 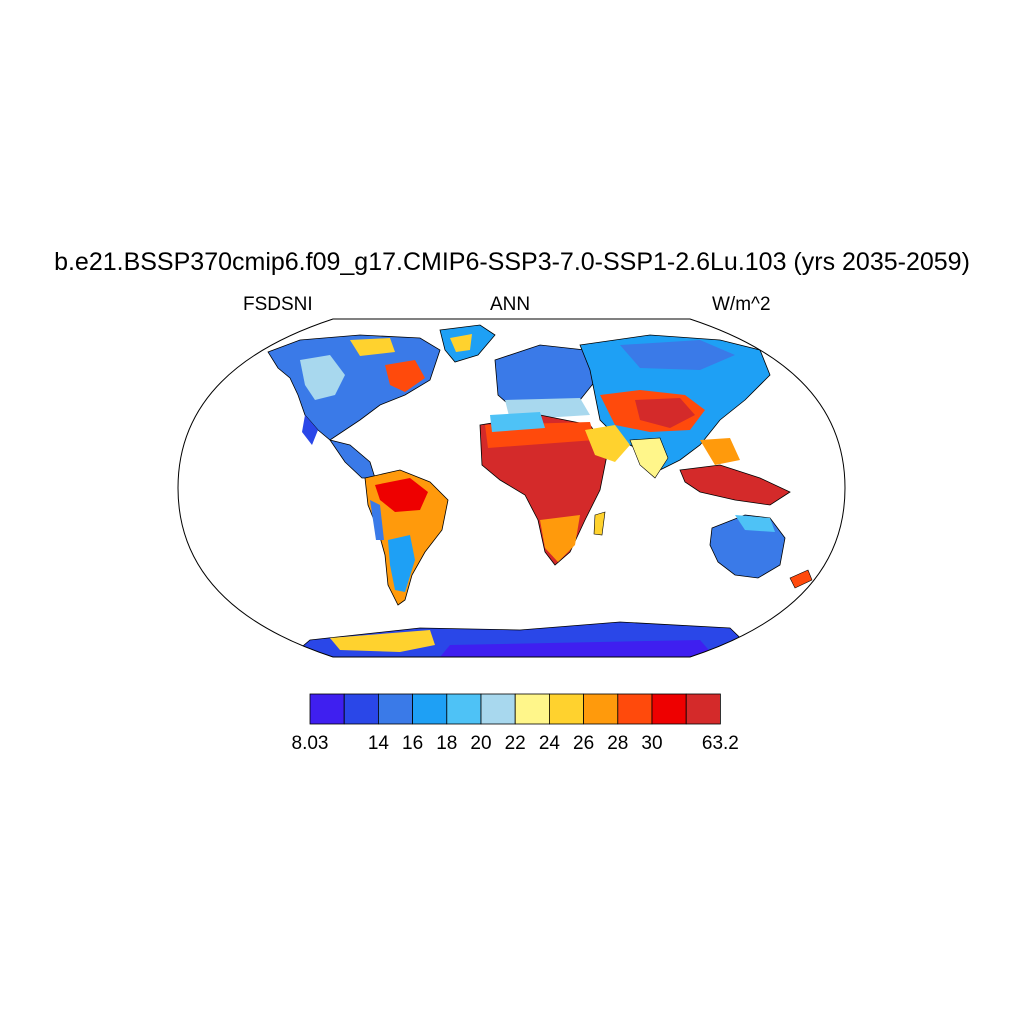 What do you see at coordinates (377, 520) in the screenshot?
I see `andes-cool` at bounding box center [377, 520].